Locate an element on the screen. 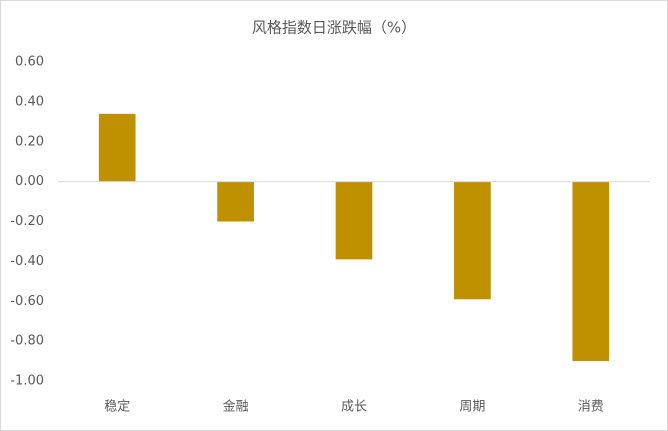  x-tick-label: 稳定 is located at coordinates (117, 407).